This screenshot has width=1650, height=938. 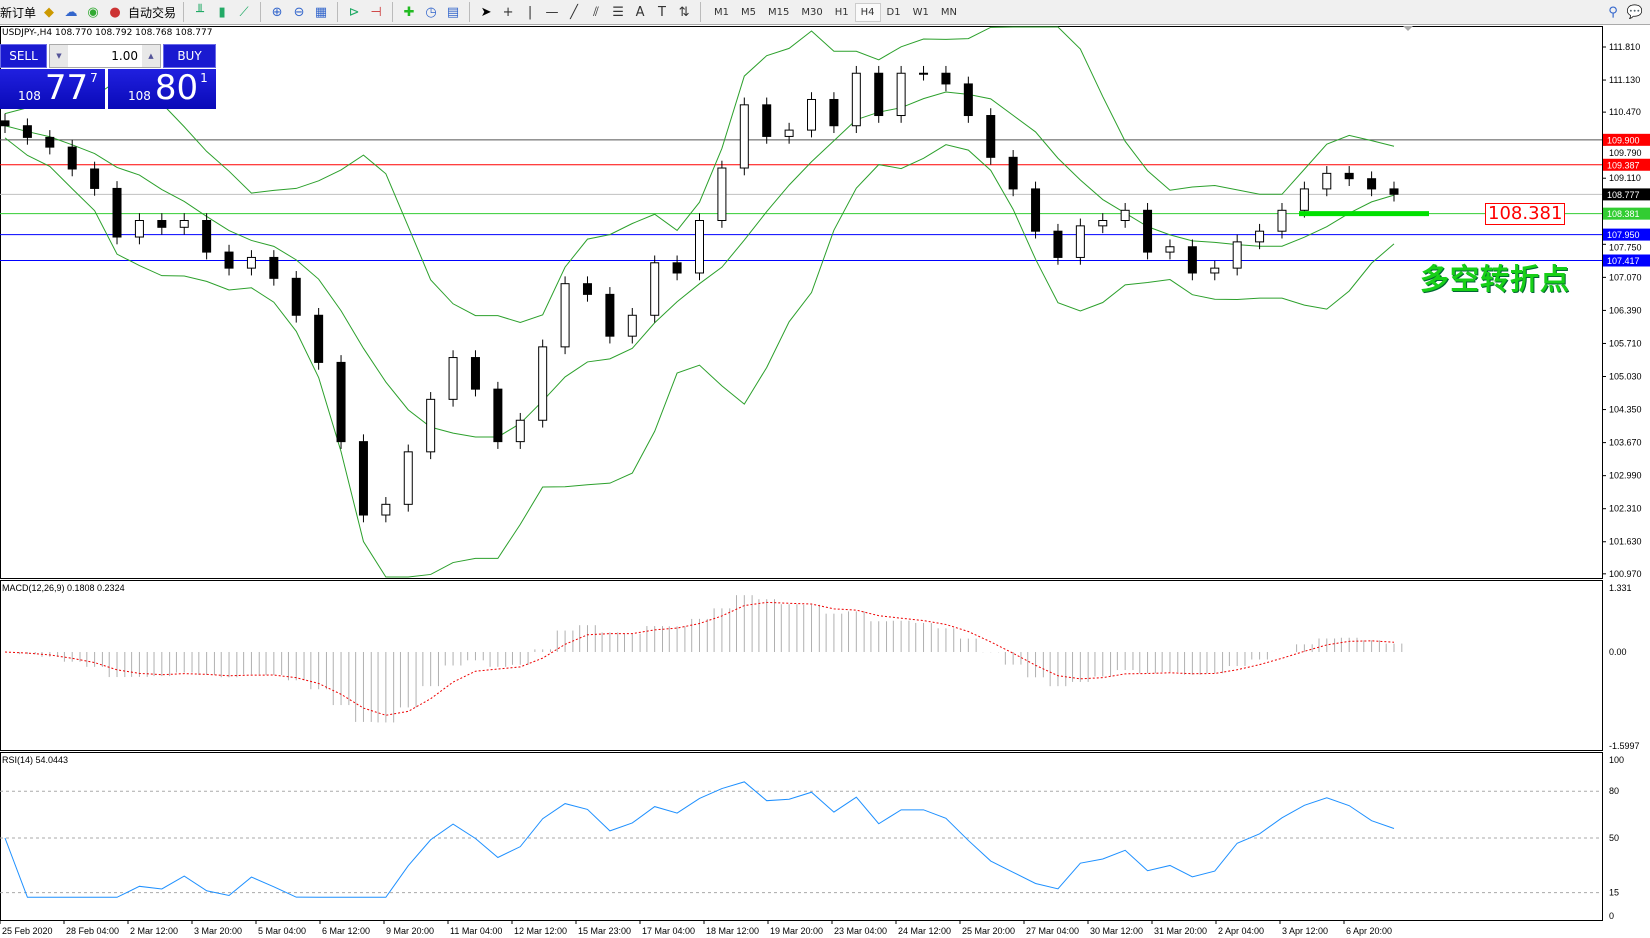 What do you see at coordinates (35, 760) in the screenshot?
I see `rsi-label: RSI(14) 54.0443` at bounding box center [35, 760].